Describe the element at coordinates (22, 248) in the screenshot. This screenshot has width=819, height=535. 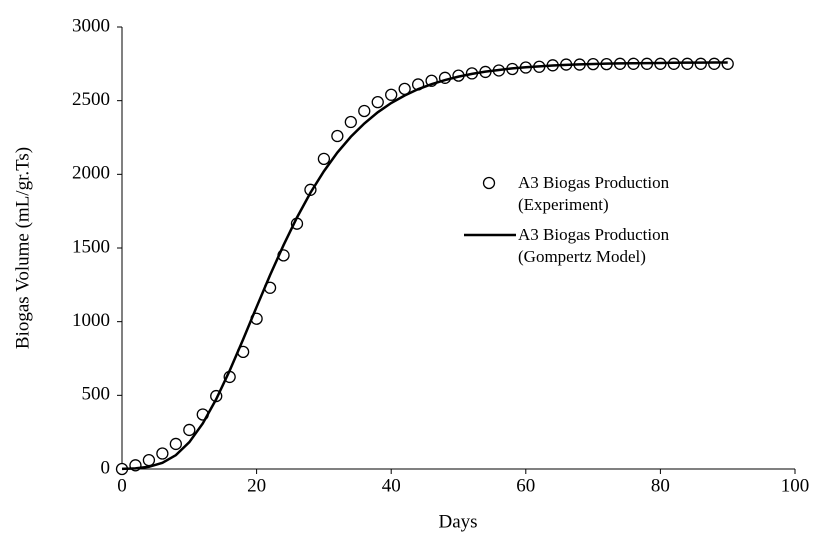
I see `y-axis-title: Biogas Volume (mL/gr.Ts)` at that location.